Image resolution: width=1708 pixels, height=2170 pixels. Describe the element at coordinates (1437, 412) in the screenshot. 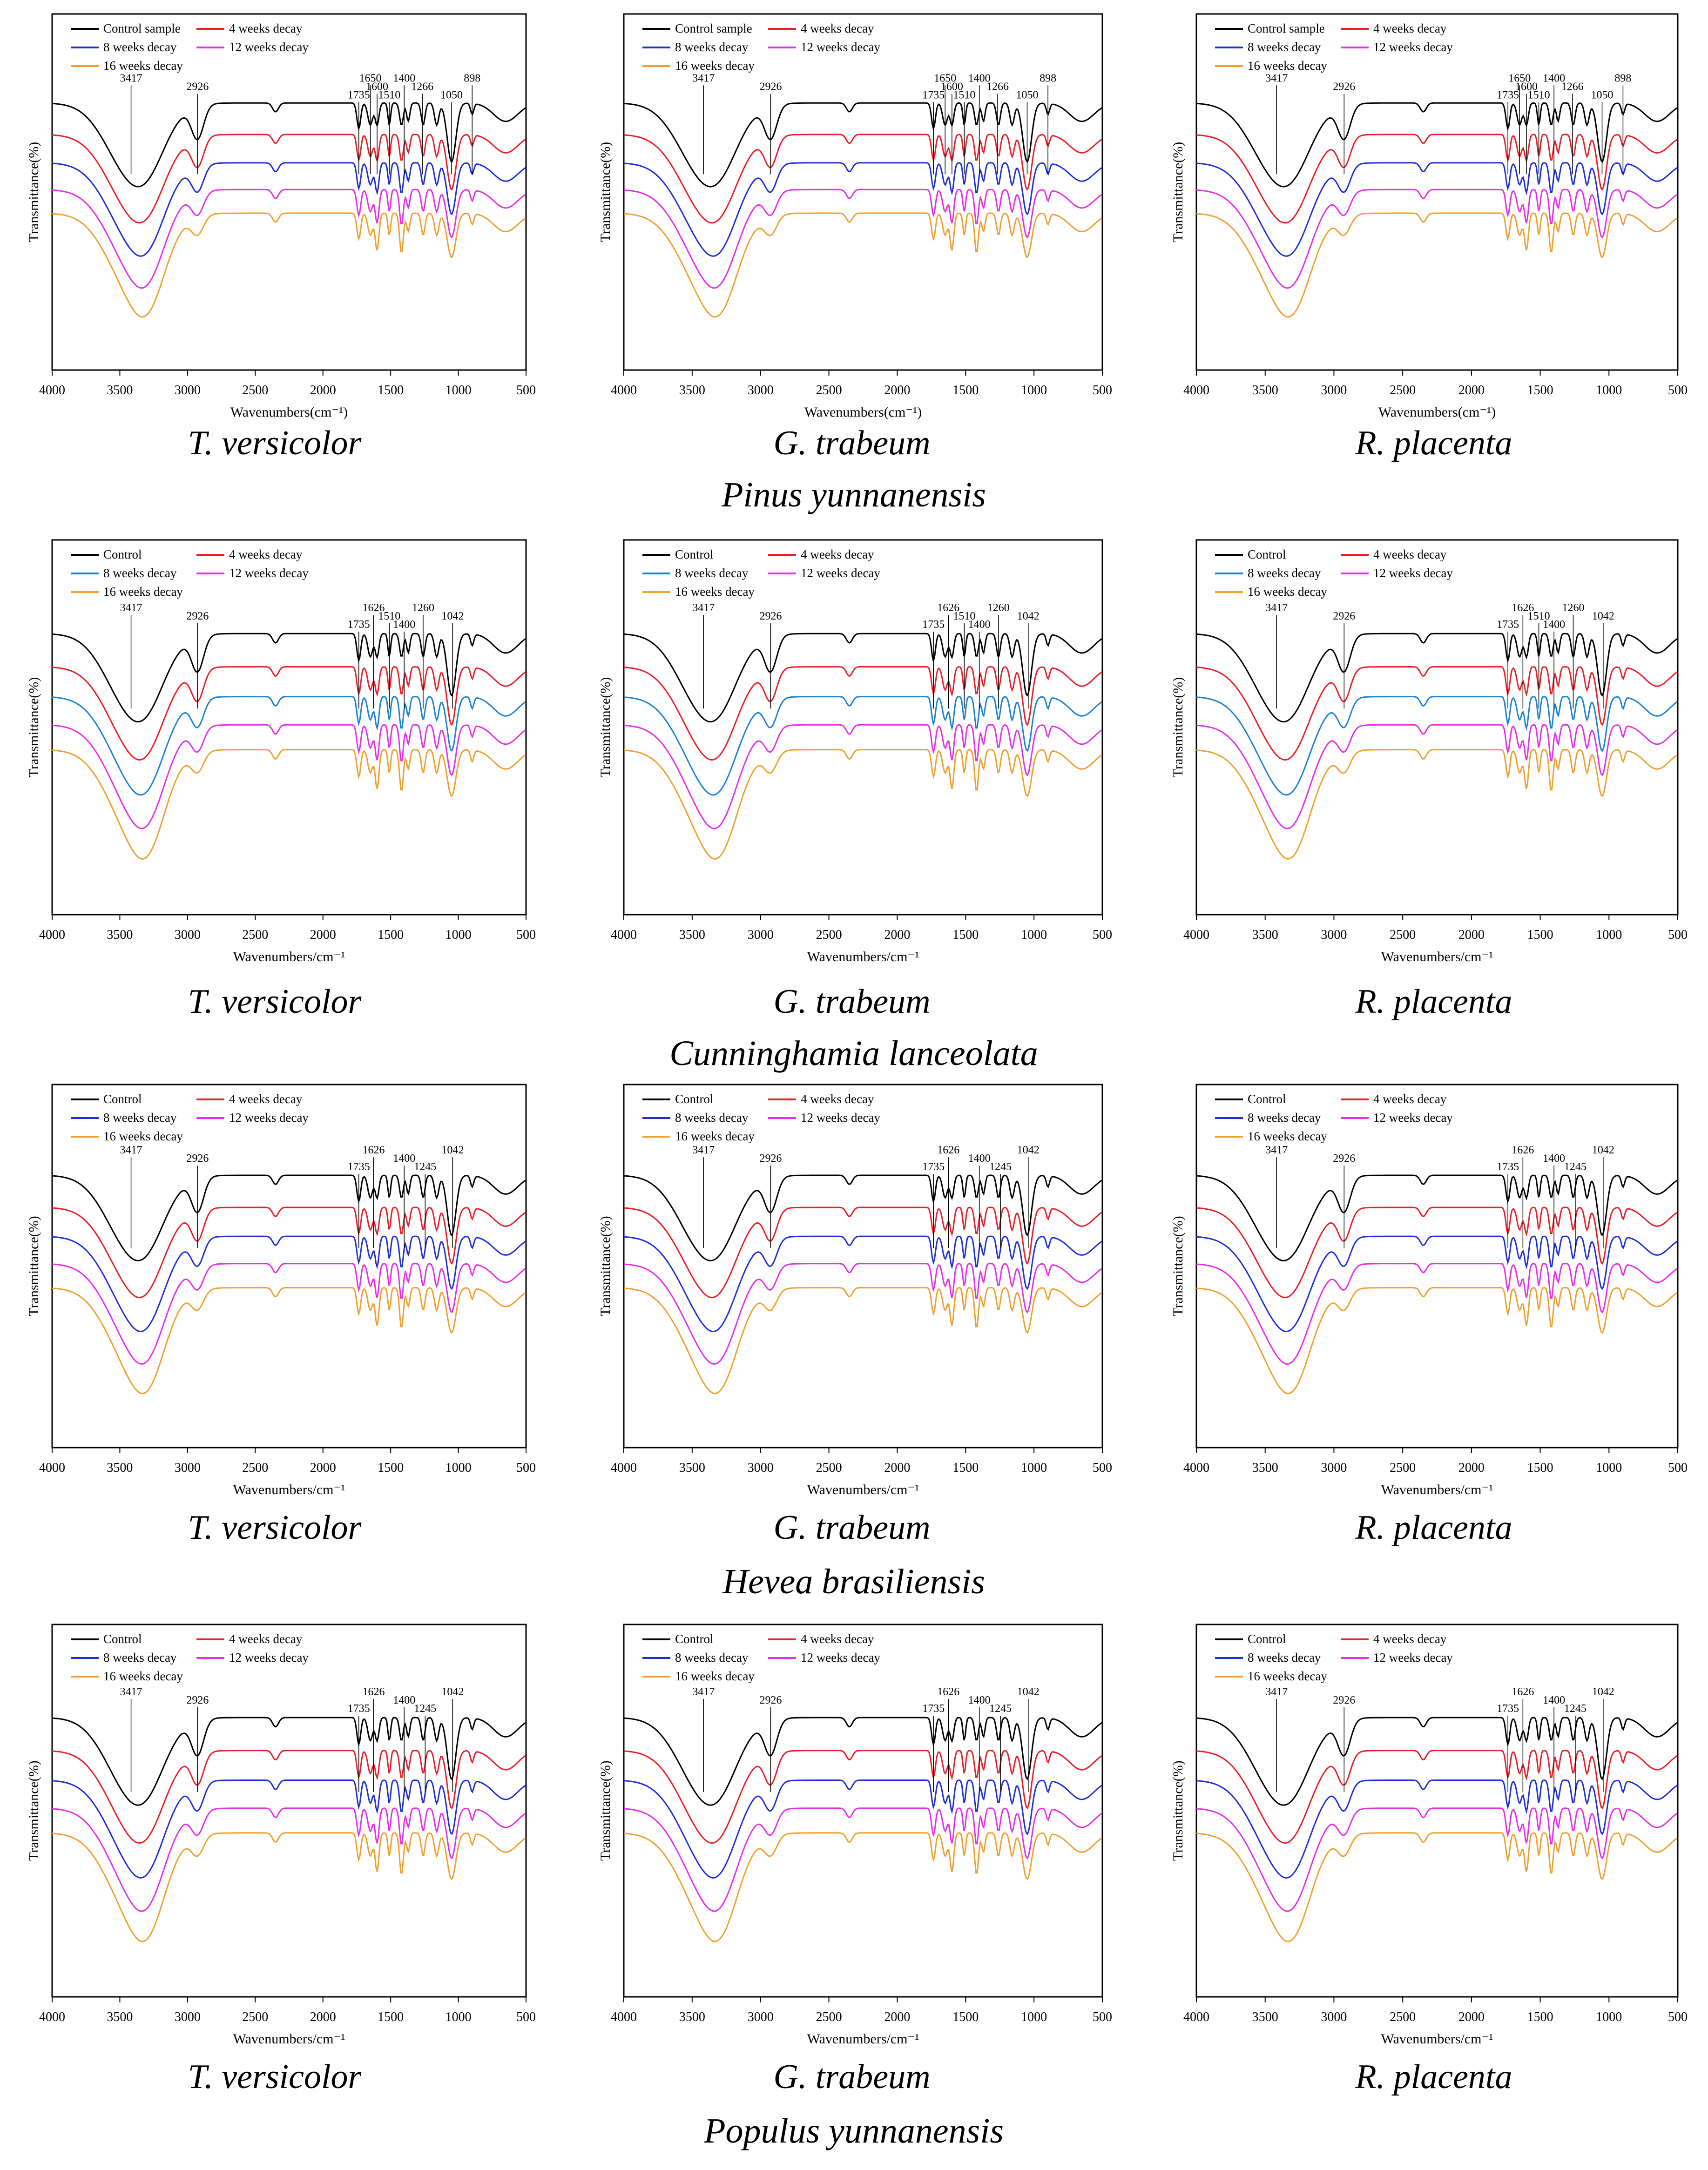

I see `x-axis-label: Wavenumbers(cm⁻¹)` at that location.